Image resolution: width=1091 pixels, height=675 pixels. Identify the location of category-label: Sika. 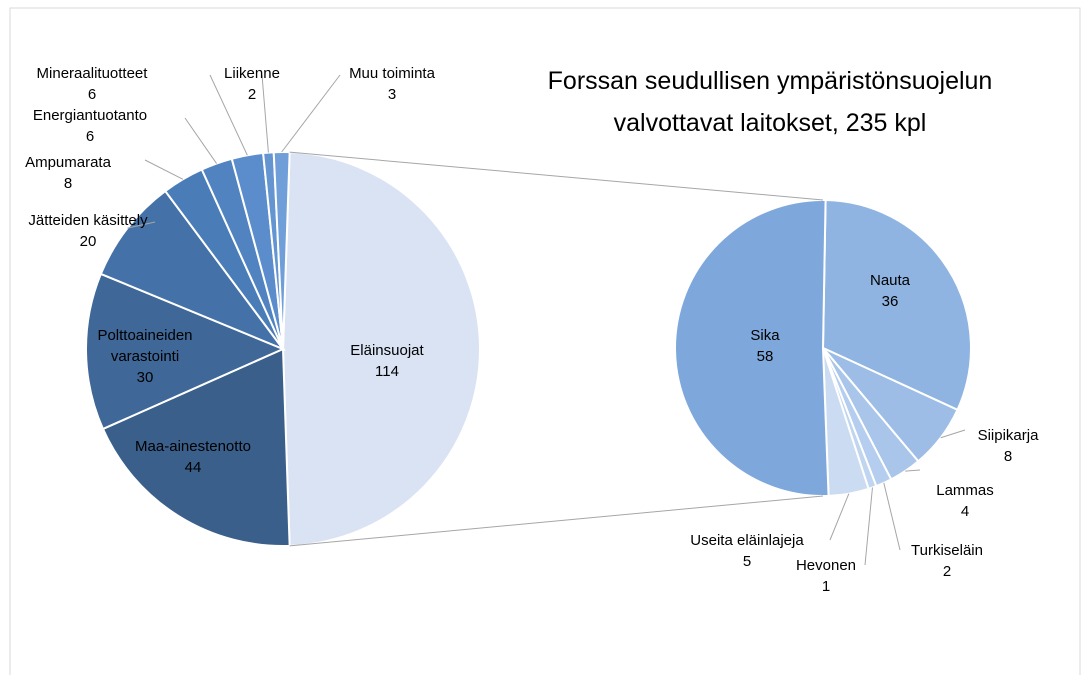
(765, 335).